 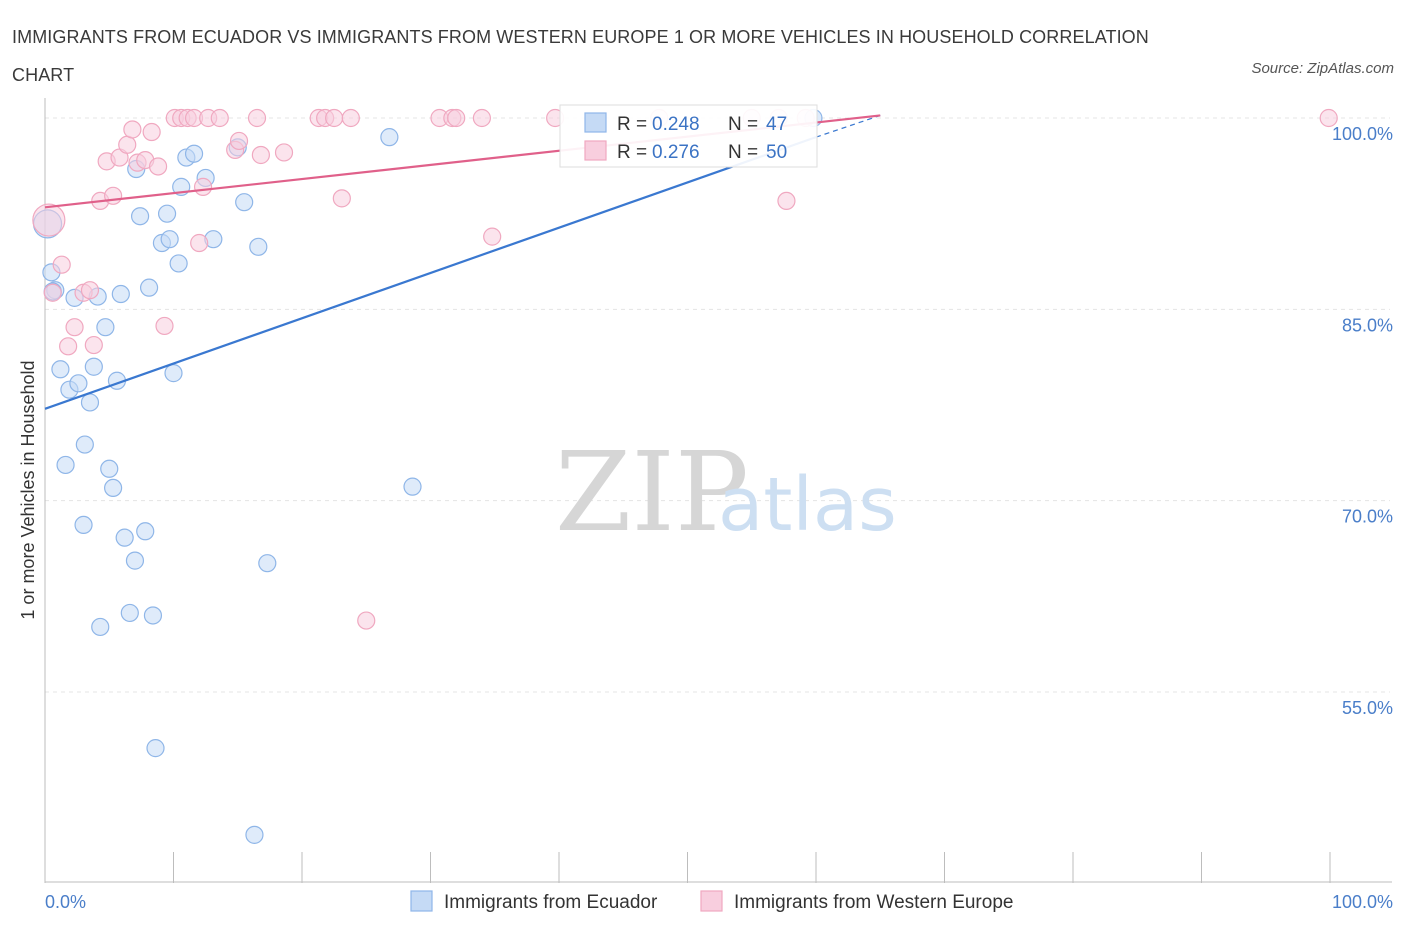 What do you see at coordinates (743, 124) in the screenshot?
I see `stats-legend-n-label-0: N =` at bounding box center [743, 124].